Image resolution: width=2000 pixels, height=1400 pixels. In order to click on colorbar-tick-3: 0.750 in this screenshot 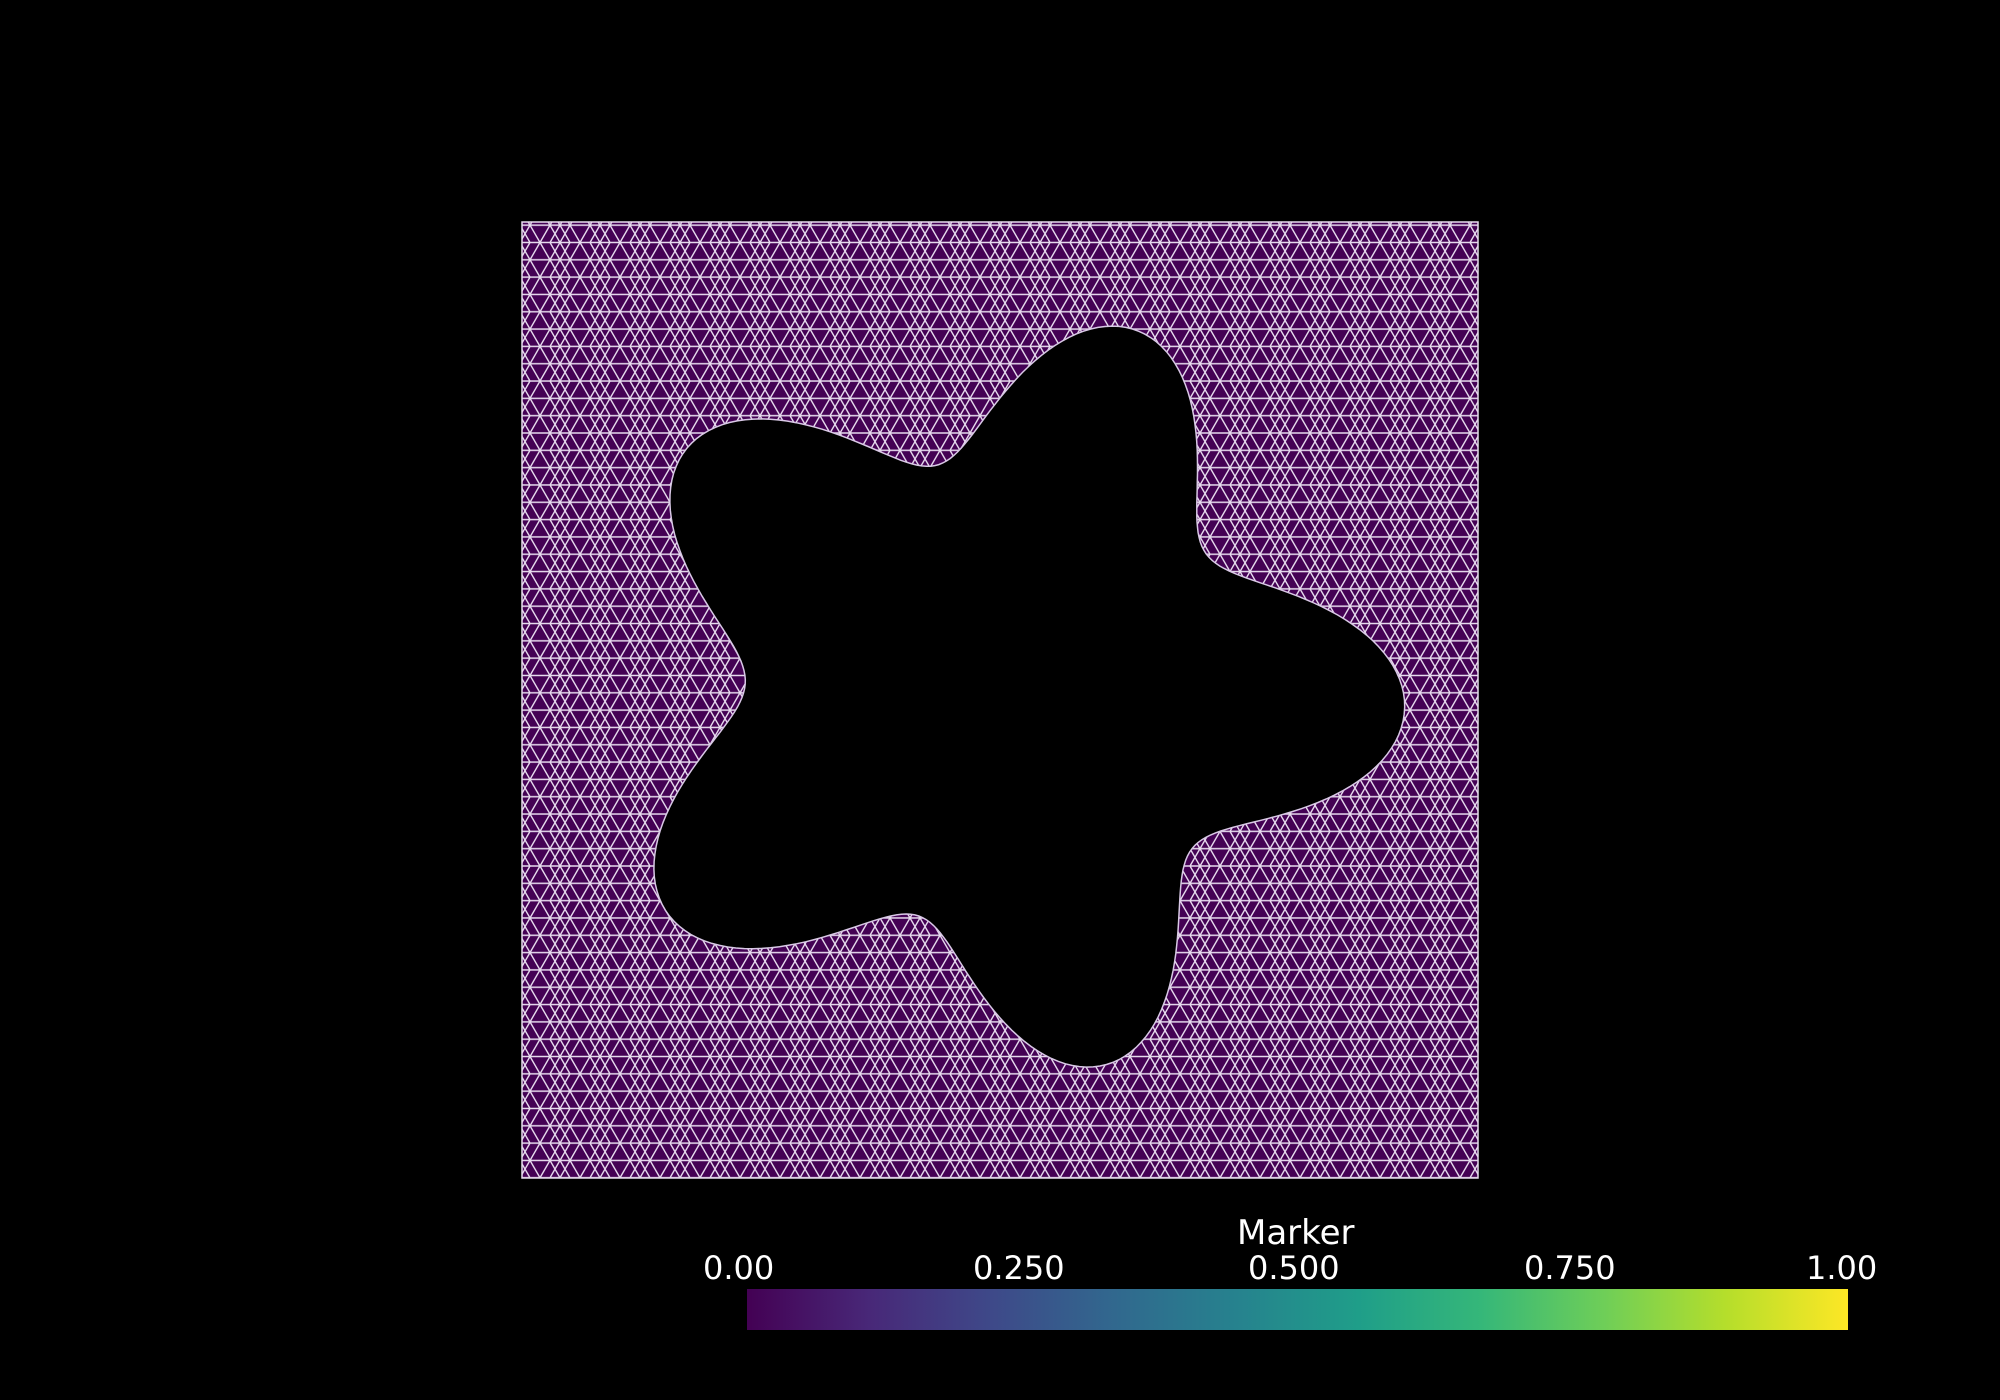, I will do `click(1570, 1268)`.